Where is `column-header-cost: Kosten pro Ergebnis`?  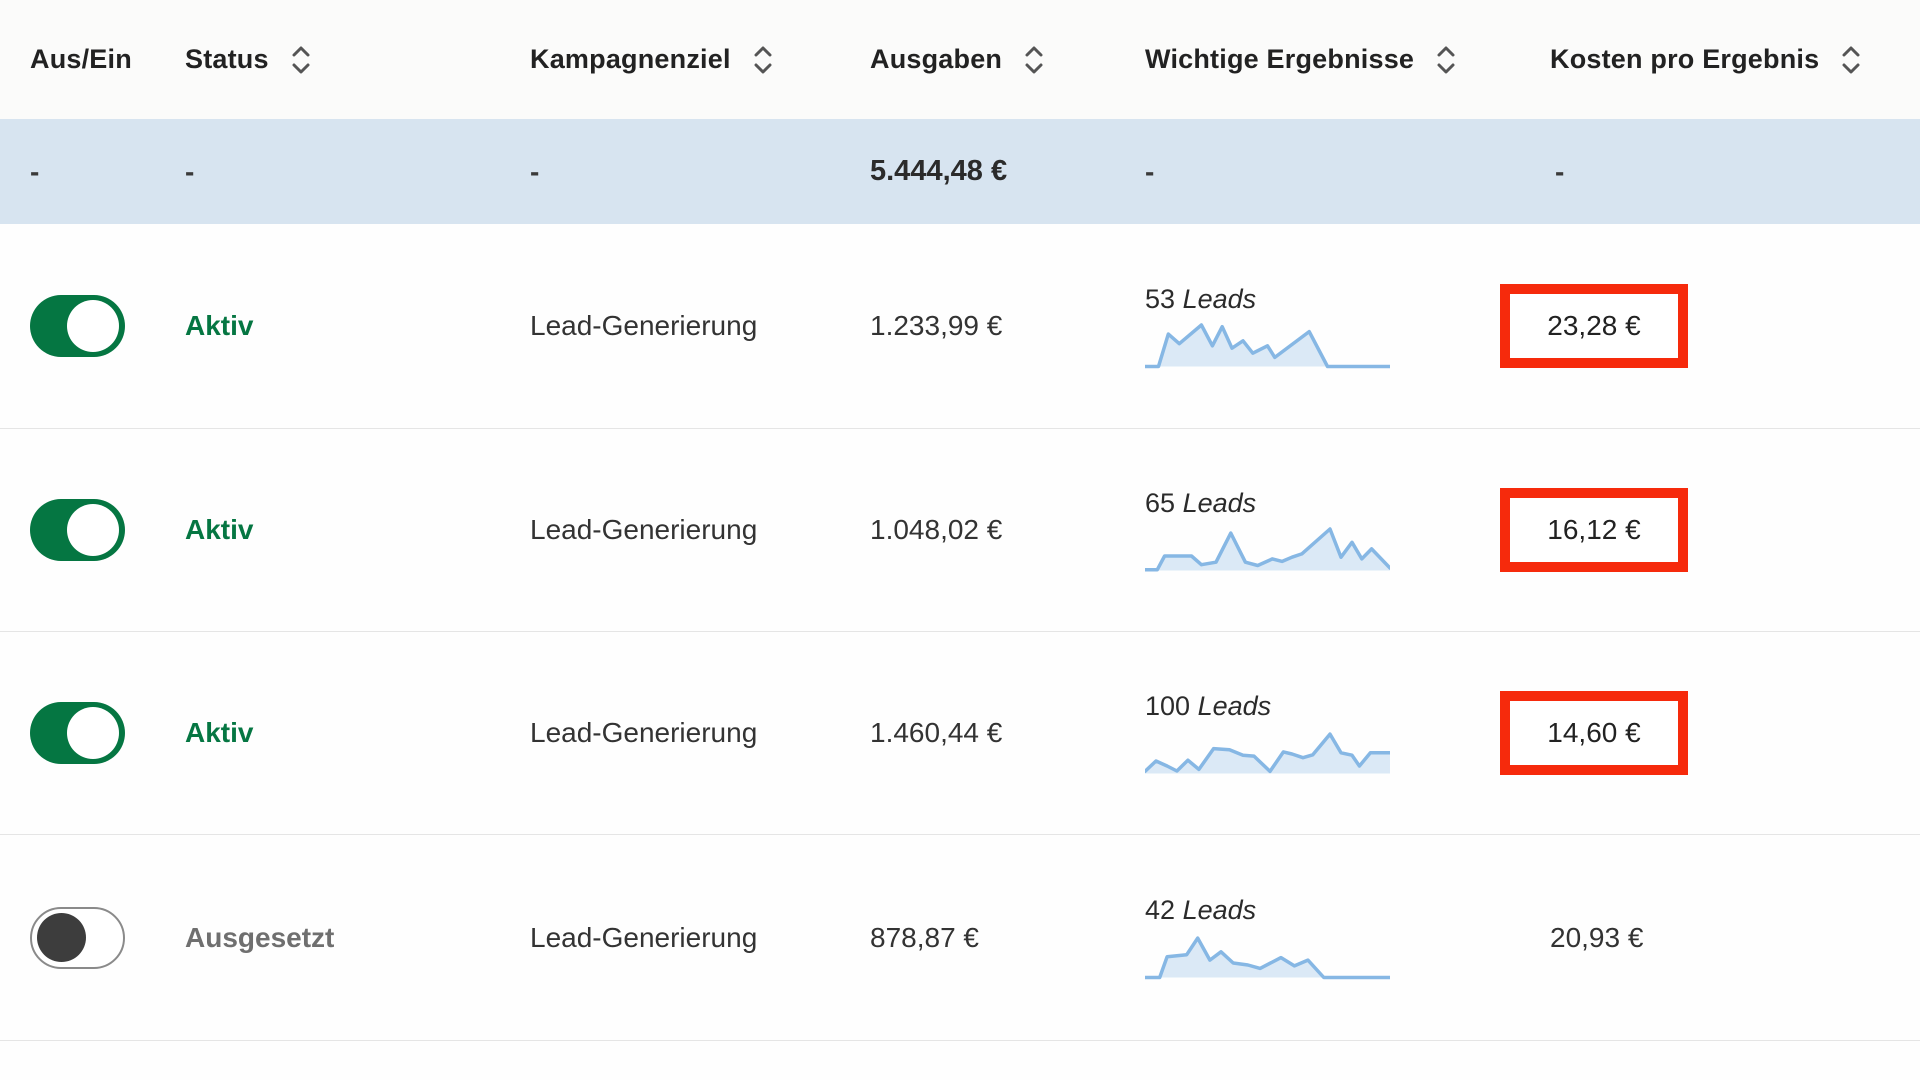
column-header-cost: Kosten pro Ergebnis is located at coordinates (1732, 60).